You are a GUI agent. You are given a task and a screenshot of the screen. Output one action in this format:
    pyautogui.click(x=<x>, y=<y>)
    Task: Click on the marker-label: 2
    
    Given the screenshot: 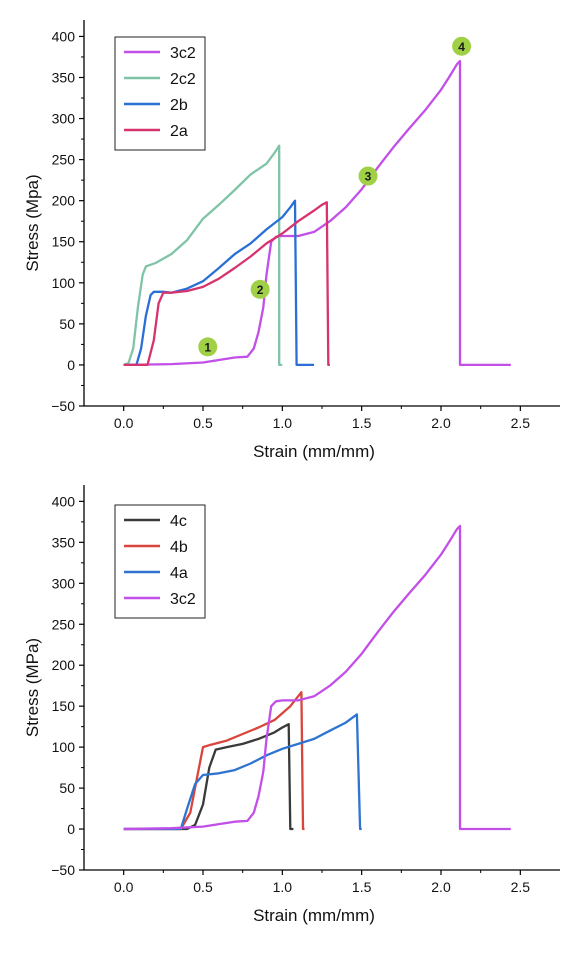 What is the action you would take?
    pyautogui.click(x=260, y=290)
    